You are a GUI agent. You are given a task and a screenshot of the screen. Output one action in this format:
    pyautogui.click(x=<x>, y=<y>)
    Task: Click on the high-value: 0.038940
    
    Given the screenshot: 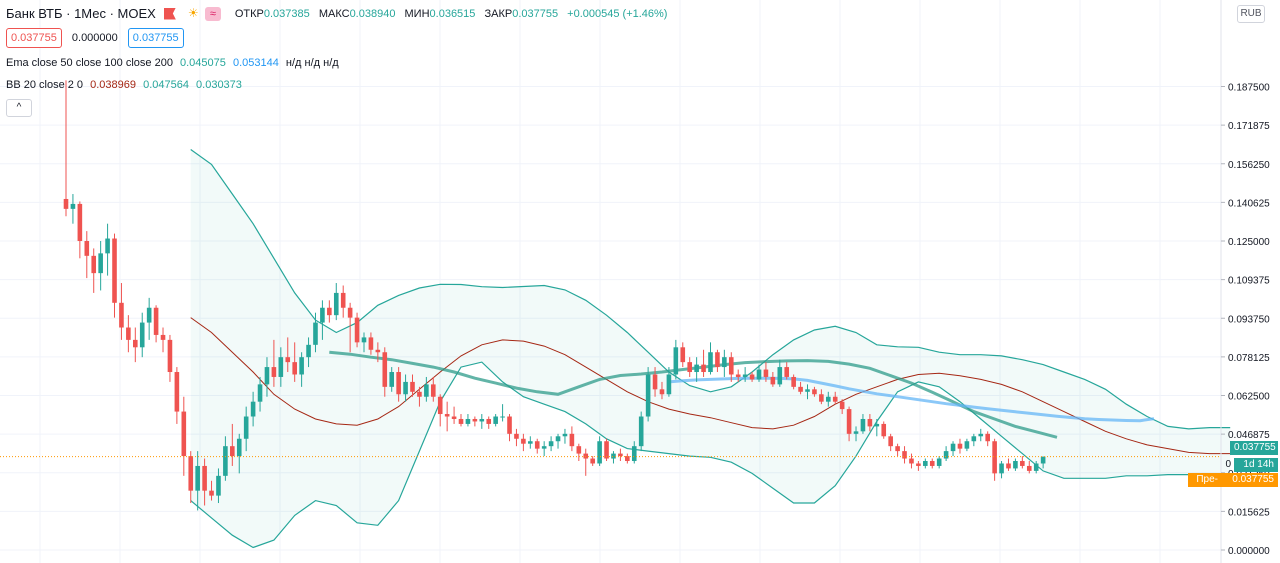 What is the action you would take?
    pyautogui.click(x=372, y=13)
    